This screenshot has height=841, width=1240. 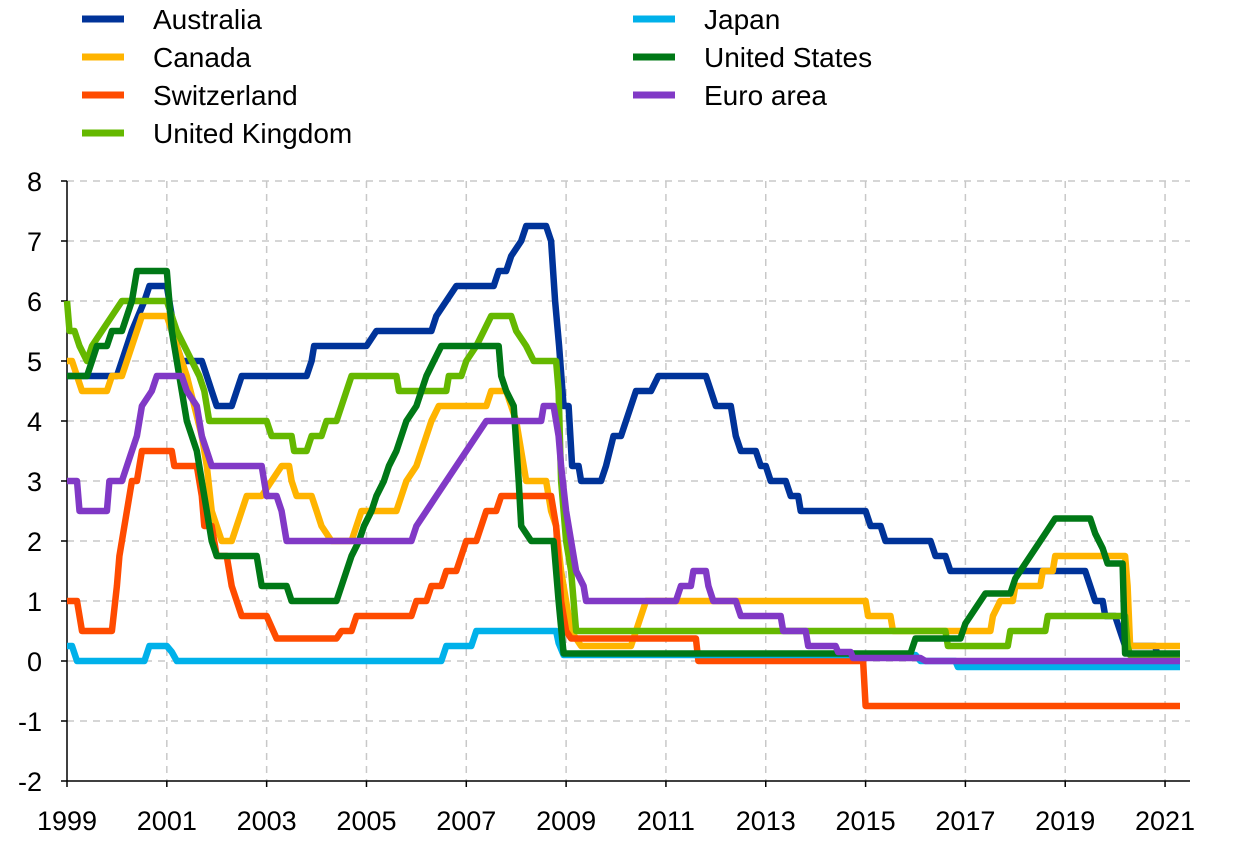 I want to click on y-tick-label: 6, so click(x=34, y=302).